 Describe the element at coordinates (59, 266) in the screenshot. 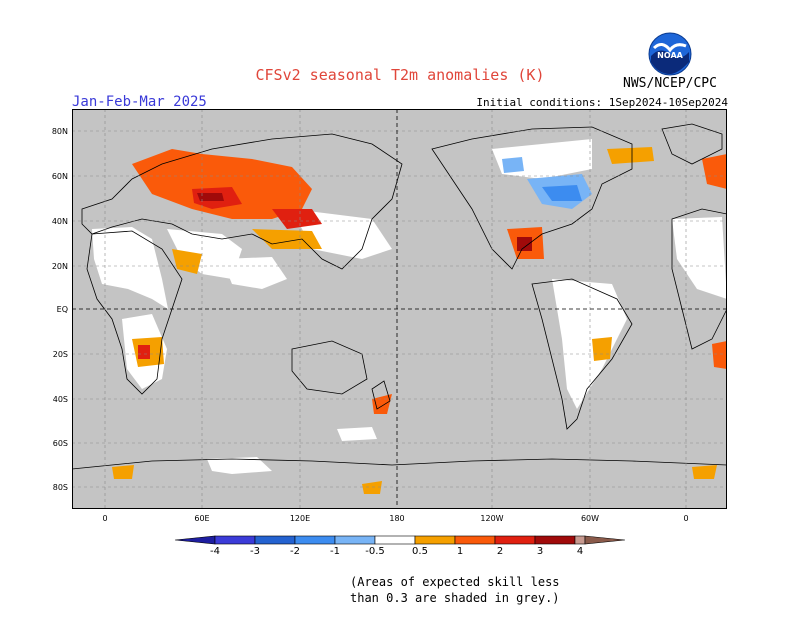

I see `lat-label: 20N` at that location.